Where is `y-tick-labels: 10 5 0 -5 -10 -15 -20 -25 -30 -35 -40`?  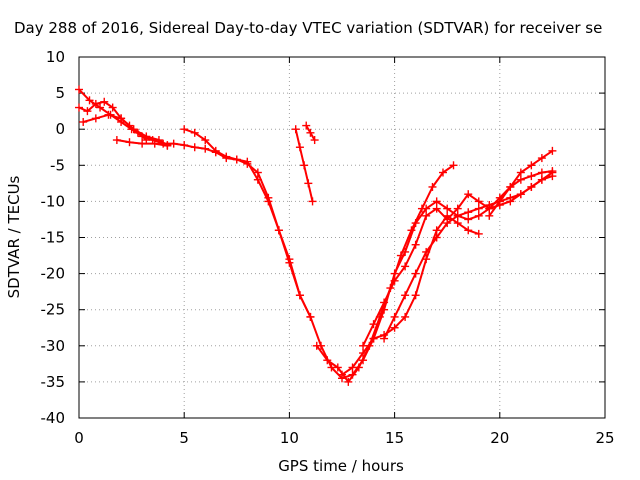
y-tick-labels: 10 5 0 -5 -10 -15 -20 -25 -30 -35 -40 is located at coordinates (53, 237).